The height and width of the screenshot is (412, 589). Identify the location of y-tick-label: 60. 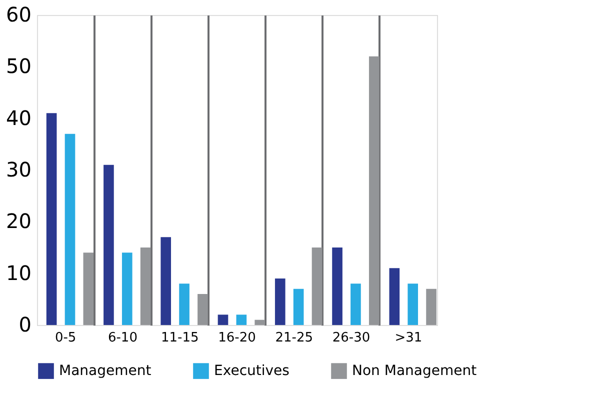
(19, 14).